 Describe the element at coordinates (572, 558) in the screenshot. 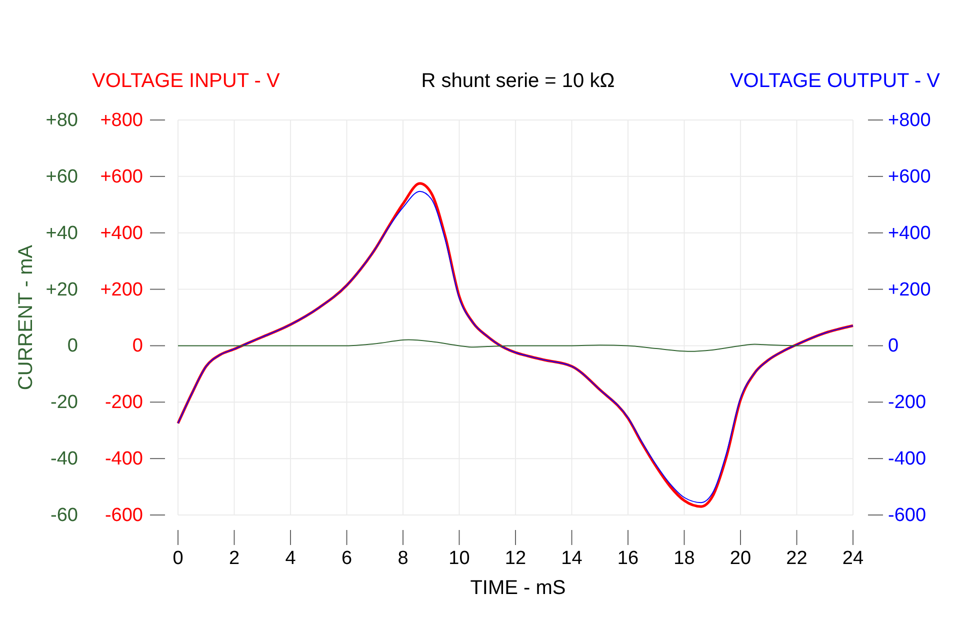

I see `x-tick-label: 14` at that location.